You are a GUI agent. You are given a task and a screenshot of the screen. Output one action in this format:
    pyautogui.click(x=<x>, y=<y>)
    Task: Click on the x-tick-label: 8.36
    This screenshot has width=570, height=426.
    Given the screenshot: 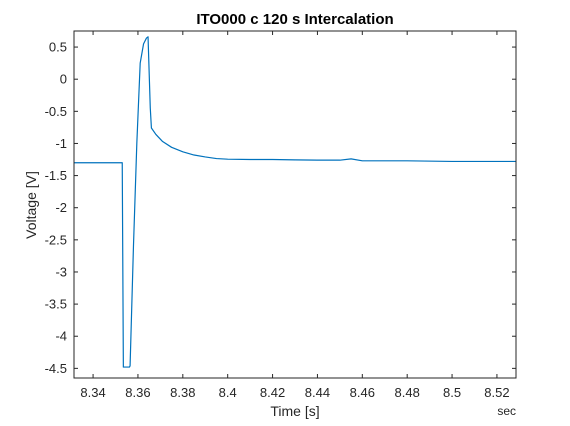 What is the action you would take?
    pyautogui.click(x=137, y=392)
    